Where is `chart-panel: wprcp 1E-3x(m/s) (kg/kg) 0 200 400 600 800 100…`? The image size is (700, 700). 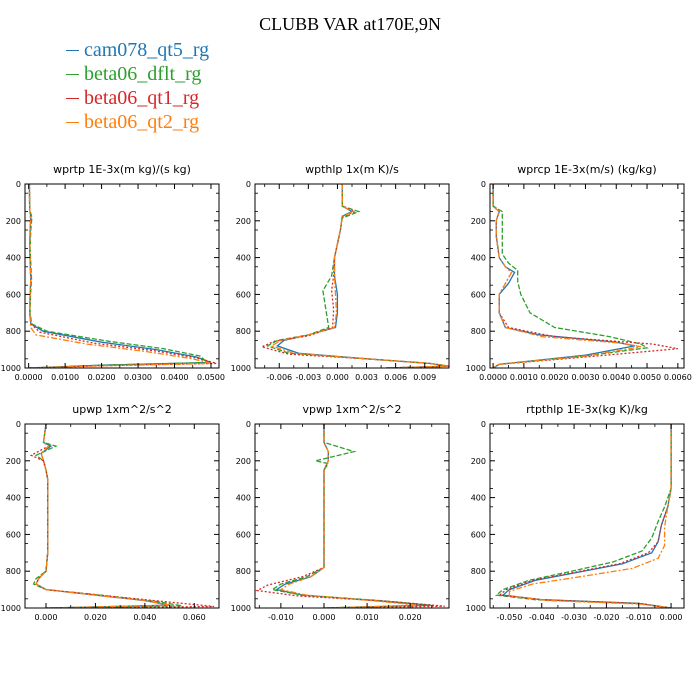
chart-panel: wprcp 1E-3x(m/s) (kg/kg) 0 200 400 600 800 100… is located at coordinates (579, 272).